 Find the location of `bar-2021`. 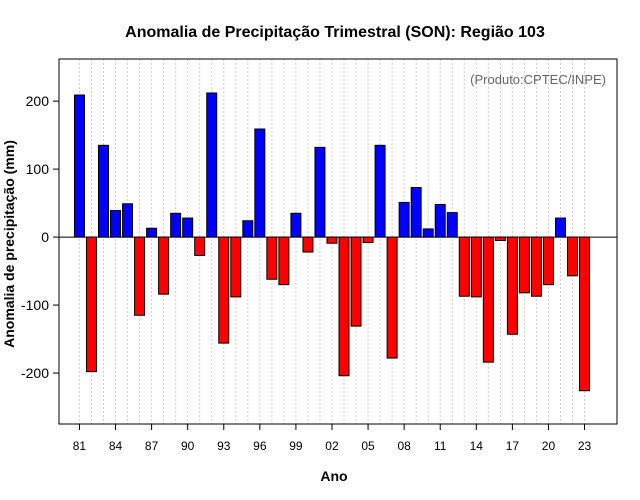

bar-2021 is located at coordinates (560, 227).